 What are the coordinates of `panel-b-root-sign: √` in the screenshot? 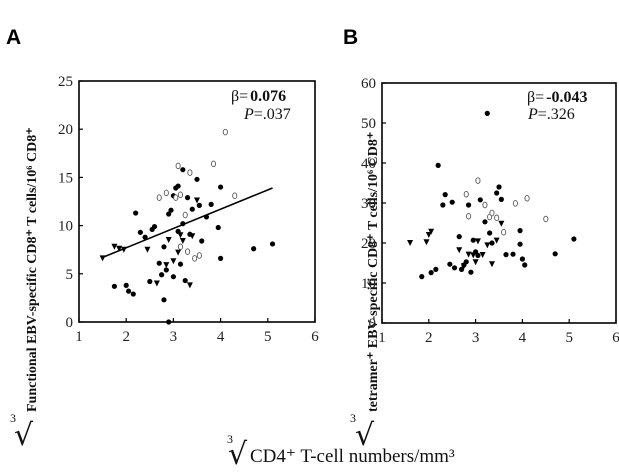 It's located at (365, 435).